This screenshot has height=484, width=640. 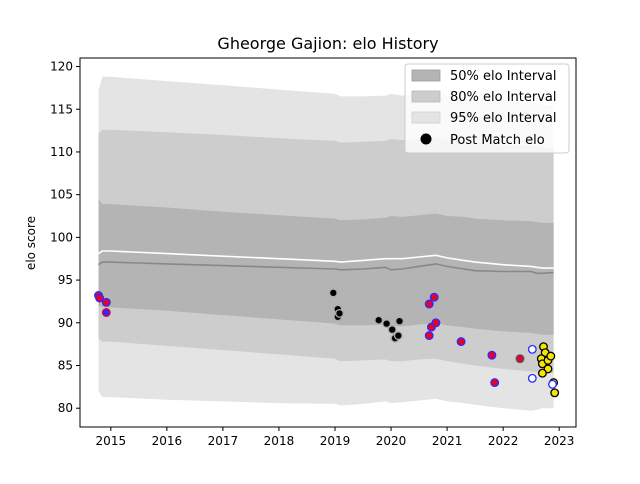 What do you see at coordinates (31, 243) in the screenshot?
I see `y-axis-label: elo score` at bounding box center [31, 243].